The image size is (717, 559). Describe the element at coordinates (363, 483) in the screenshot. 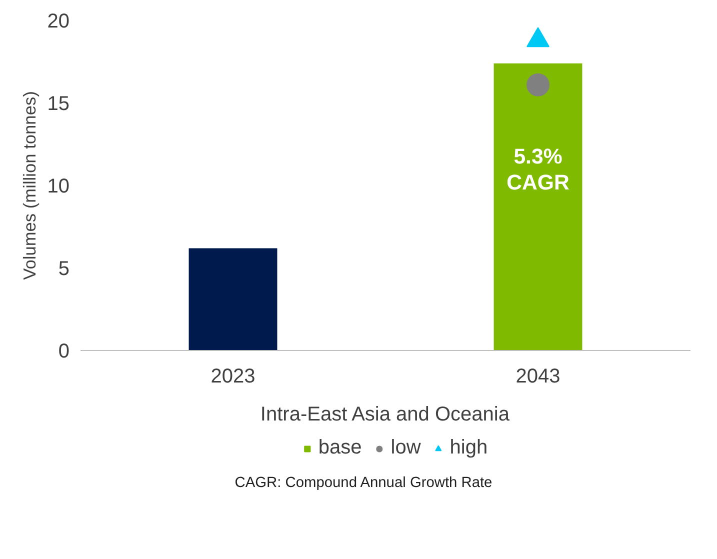

I see `text: CAGR: Compound Annual Growth Rate` at that location.